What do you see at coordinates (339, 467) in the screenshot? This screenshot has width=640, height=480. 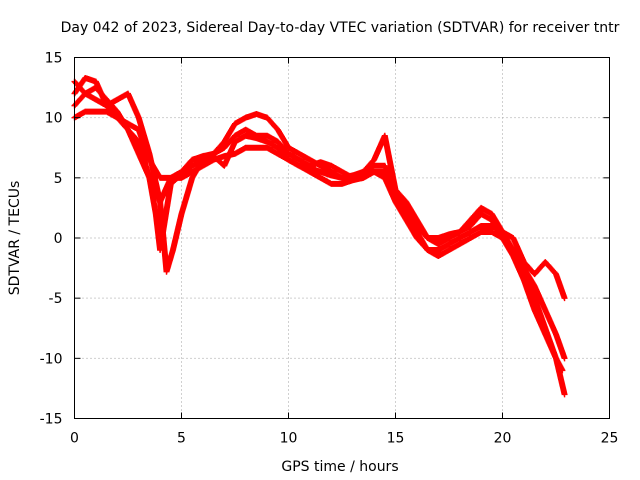 I see `x-axis-label: GPS time / hours` at bounding box center [339, 467].